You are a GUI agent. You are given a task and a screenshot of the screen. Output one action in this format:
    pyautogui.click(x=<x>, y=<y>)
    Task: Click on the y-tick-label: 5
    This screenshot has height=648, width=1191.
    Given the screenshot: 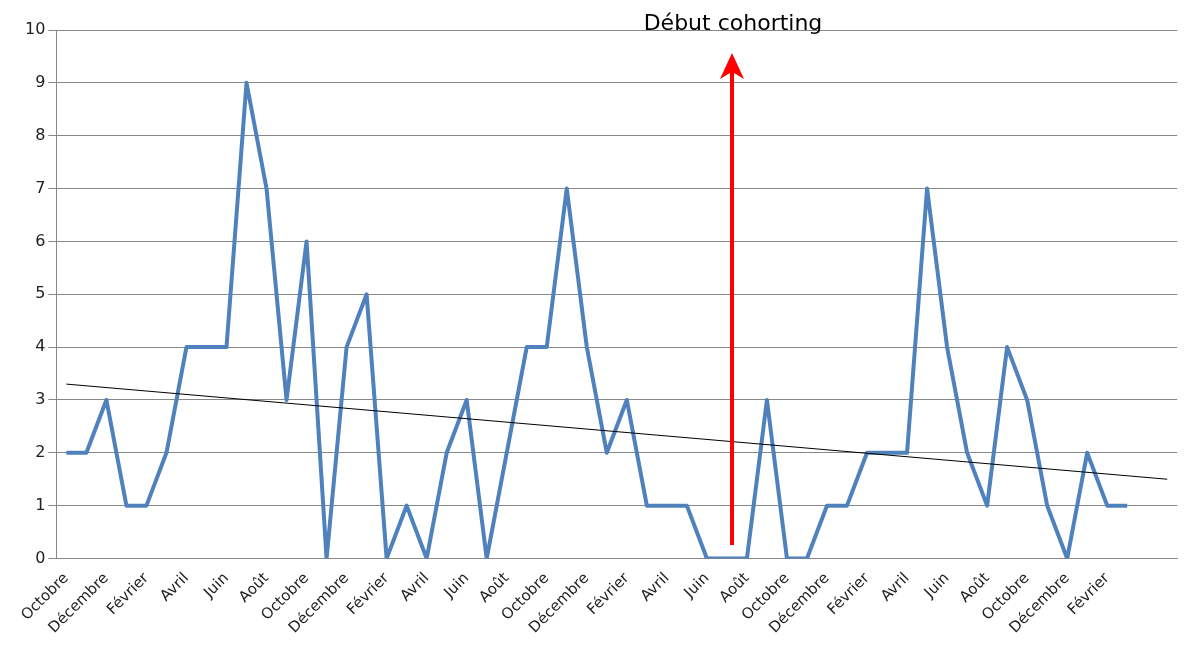 What is the action you would take?
    pyautogui.click(x=40, y=293)
    